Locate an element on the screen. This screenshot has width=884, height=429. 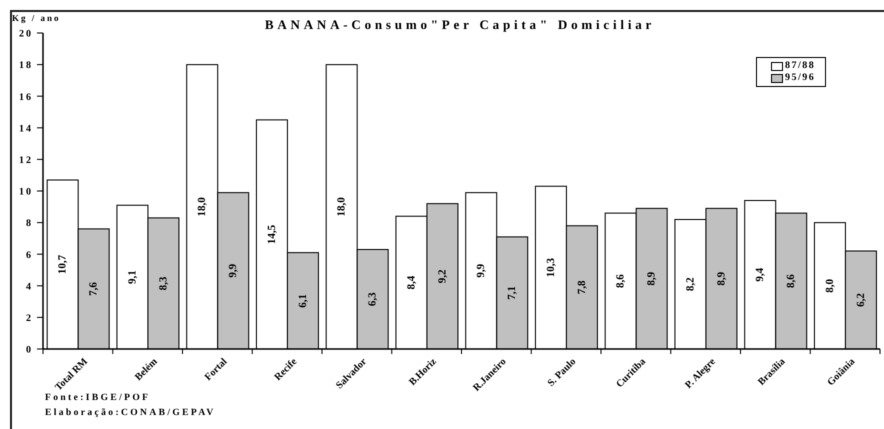
y-tick-label: 2 is located at coordinates (29, 318).